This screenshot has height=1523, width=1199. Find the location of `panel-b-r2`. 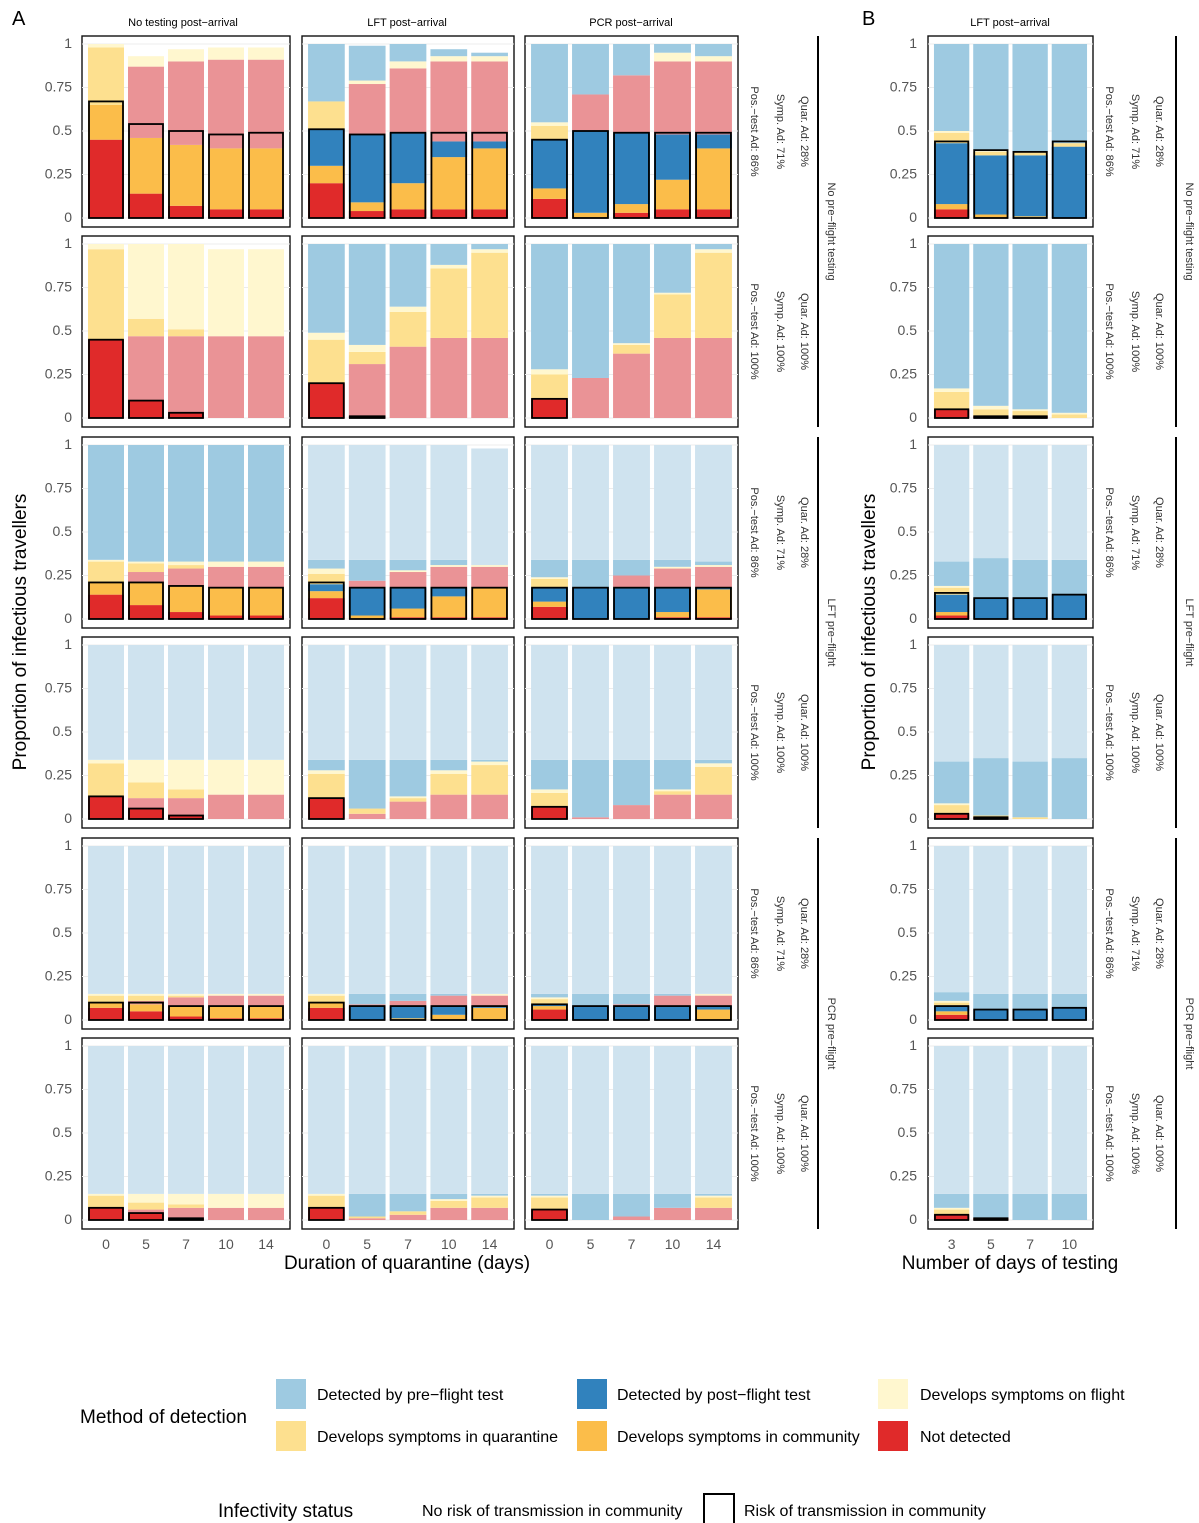

panel-b-r2 is located at coordinates (1010, 331).